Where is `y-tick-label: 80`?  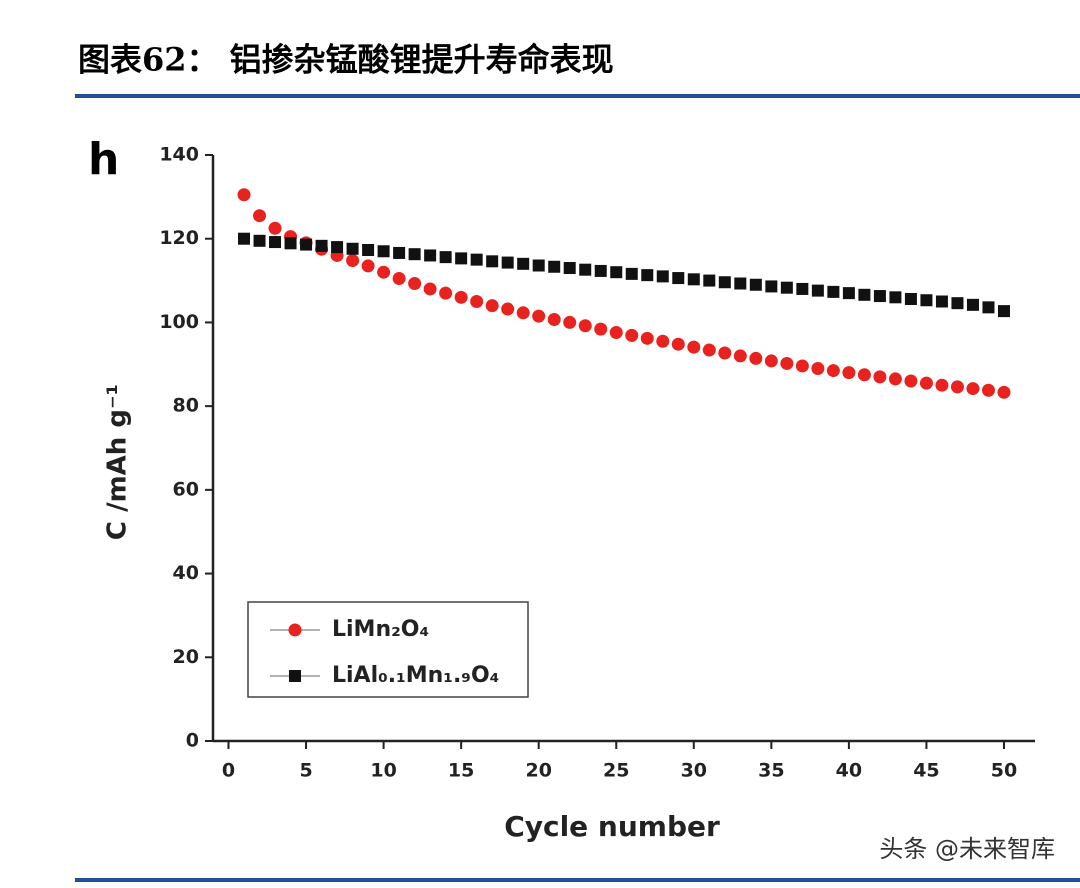
y-tick-label: 80 is located at coordinates (186, 406).